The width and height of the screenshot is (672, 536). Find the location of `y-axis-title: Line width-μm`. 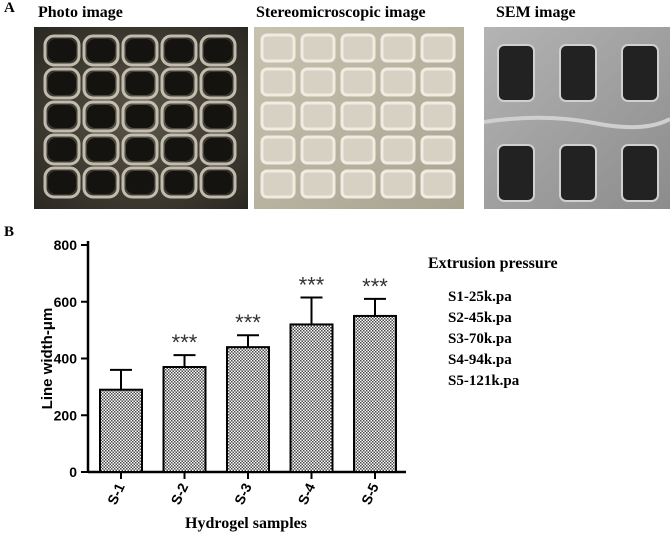

y-axis-title: Line width-μm is located at coordinates (47, 359).